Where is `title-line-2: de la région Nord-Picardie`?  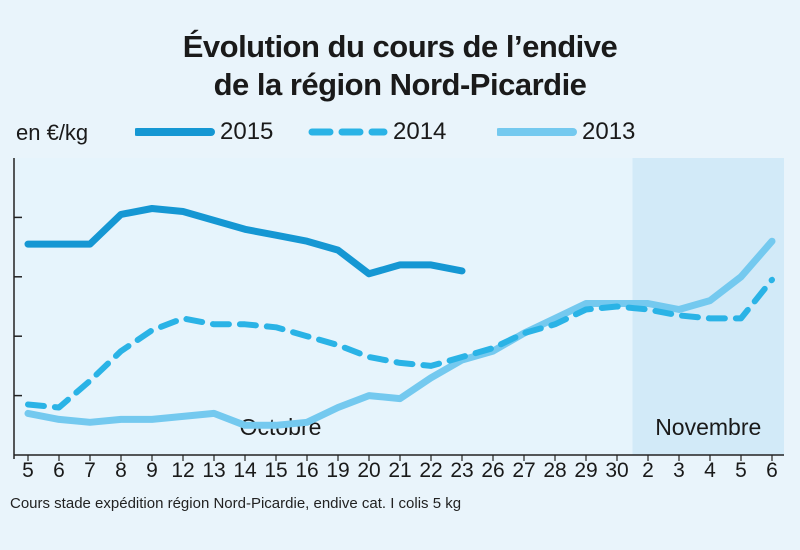
title-line-2: de la région Nord-Picardie is located at coordinates (400, 84).